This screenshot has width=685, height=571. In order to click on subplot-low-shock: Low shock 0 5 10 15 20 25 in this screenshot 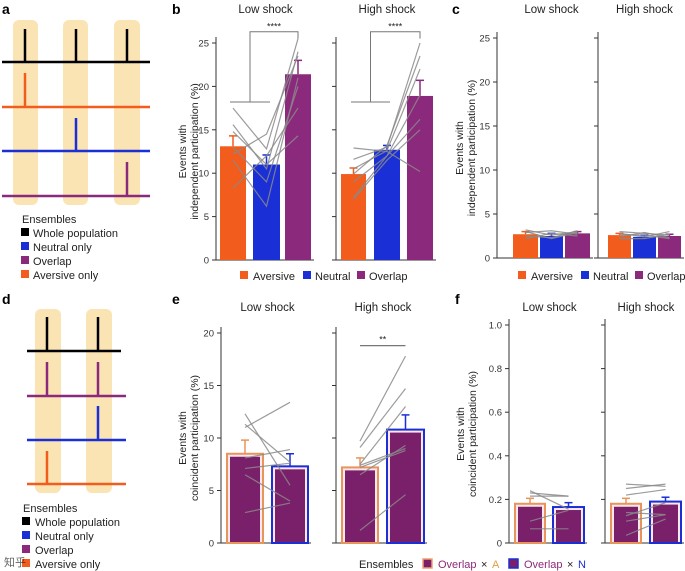, I will do `click(536, 134)`.